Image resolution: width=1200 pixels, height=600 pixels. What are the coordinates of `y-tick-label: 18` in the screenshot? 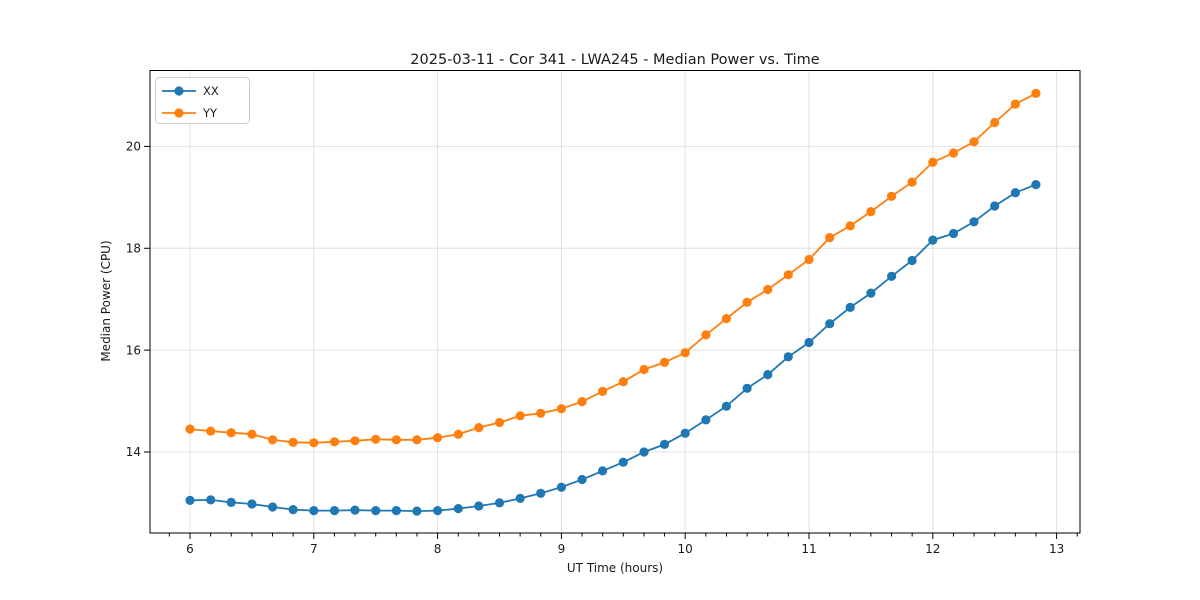 It's located at (133, 248).